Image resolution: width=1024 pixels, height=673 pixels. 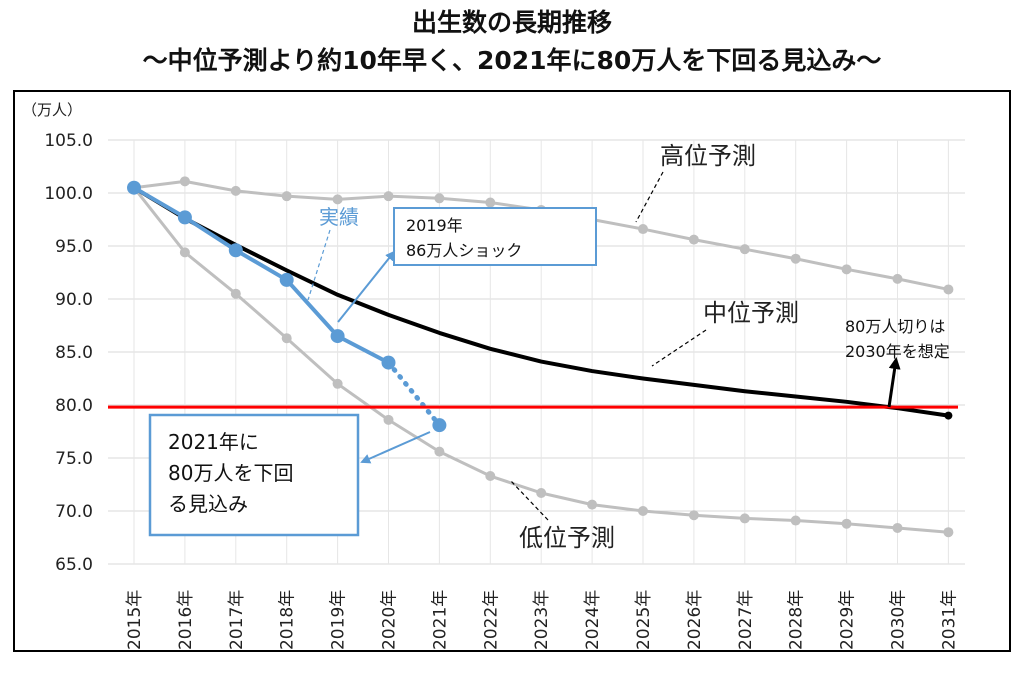 What do you see at coordinates (897, 351) in the screenshot?
I see `note-80-cut-line2: 2030年を想定` at bounding box center [897, 351].